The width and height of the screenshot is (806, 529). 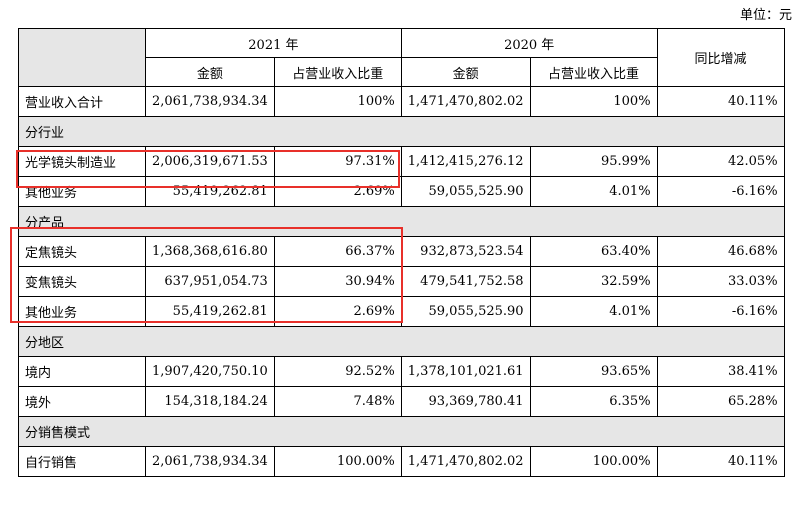 I want to click on section-row: 分地区, so click(x=401, y=341).